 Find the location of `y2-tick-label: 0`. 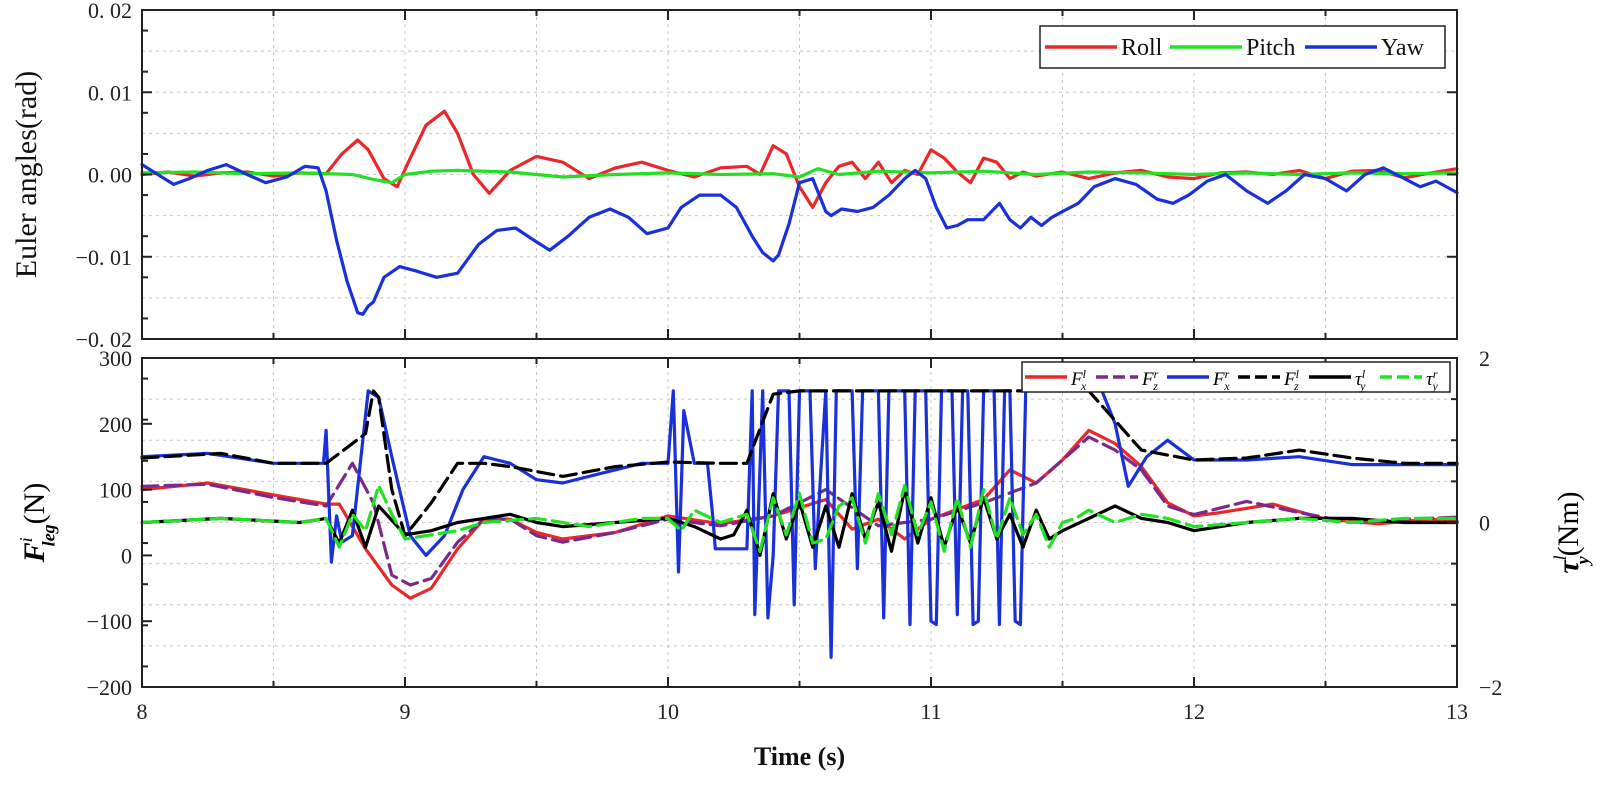

y2-tick-label: 0 is located at coordinates (1484, 523).